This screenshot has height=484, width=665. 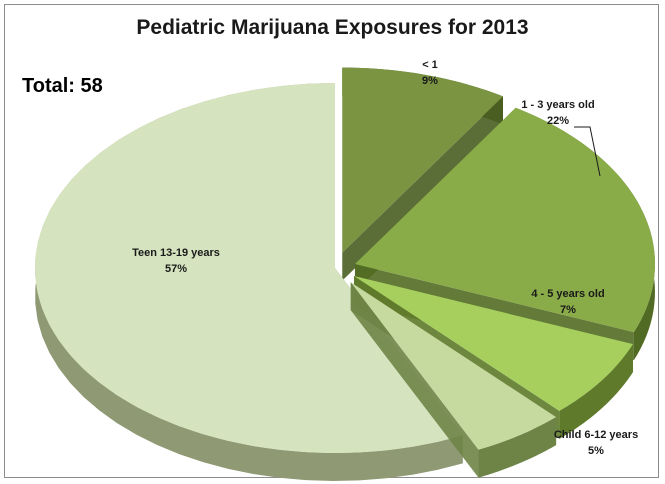 I want to click on slice-percent-teen-13-19: 57%, so click(x=176, y=269).